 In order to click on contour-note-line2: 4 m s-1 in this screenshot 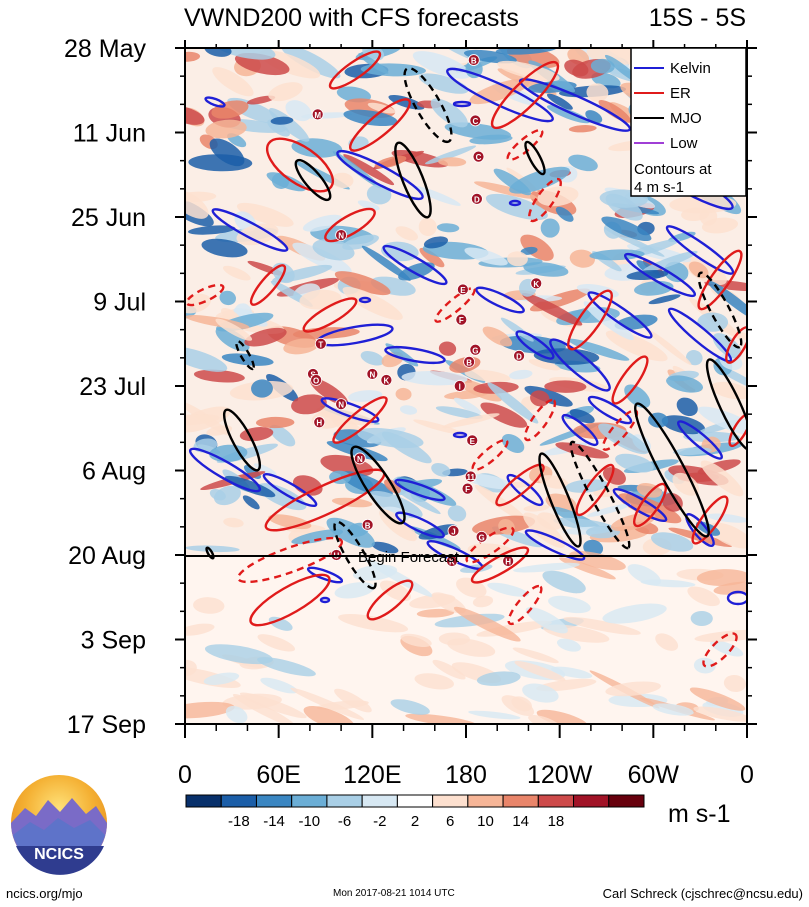, I will do `click(659, 187)`.